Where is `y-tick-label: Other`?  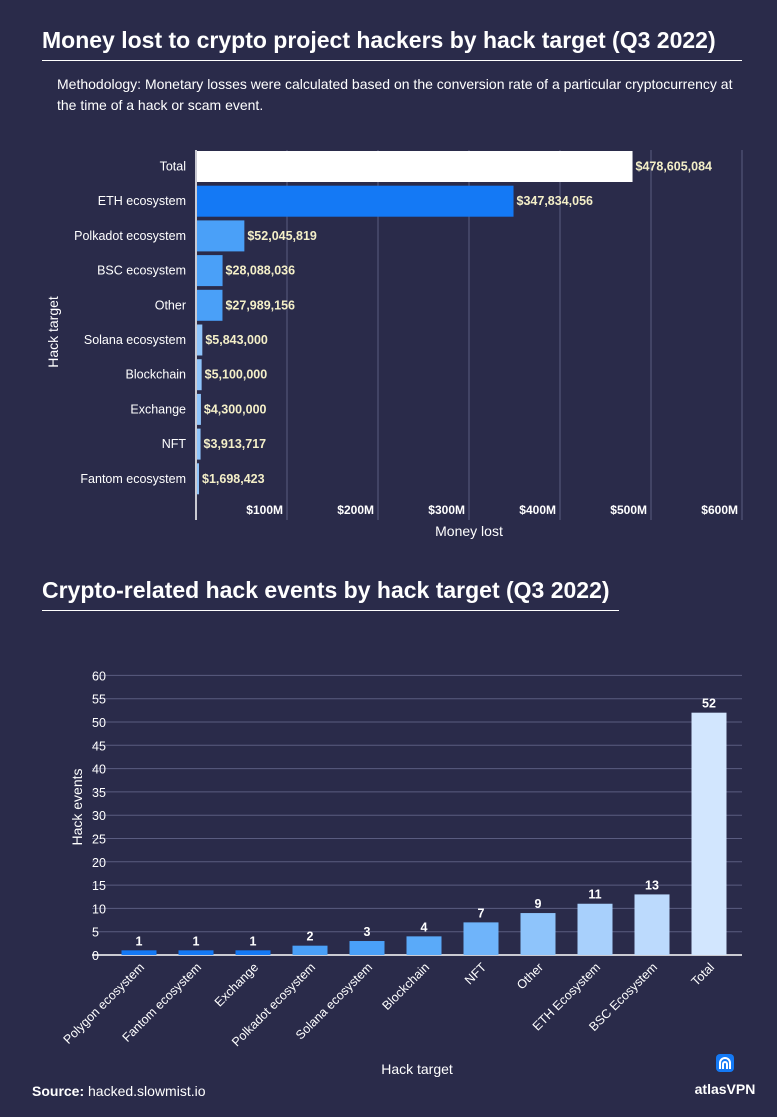
y-tick-label: Other is located at coordinates (170, 305).